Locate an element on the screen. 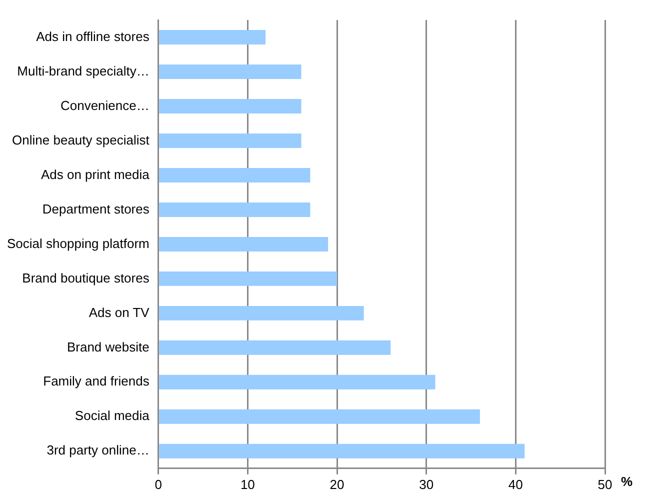  y-tick-label: Brand website is located at coordinates (108, 346).